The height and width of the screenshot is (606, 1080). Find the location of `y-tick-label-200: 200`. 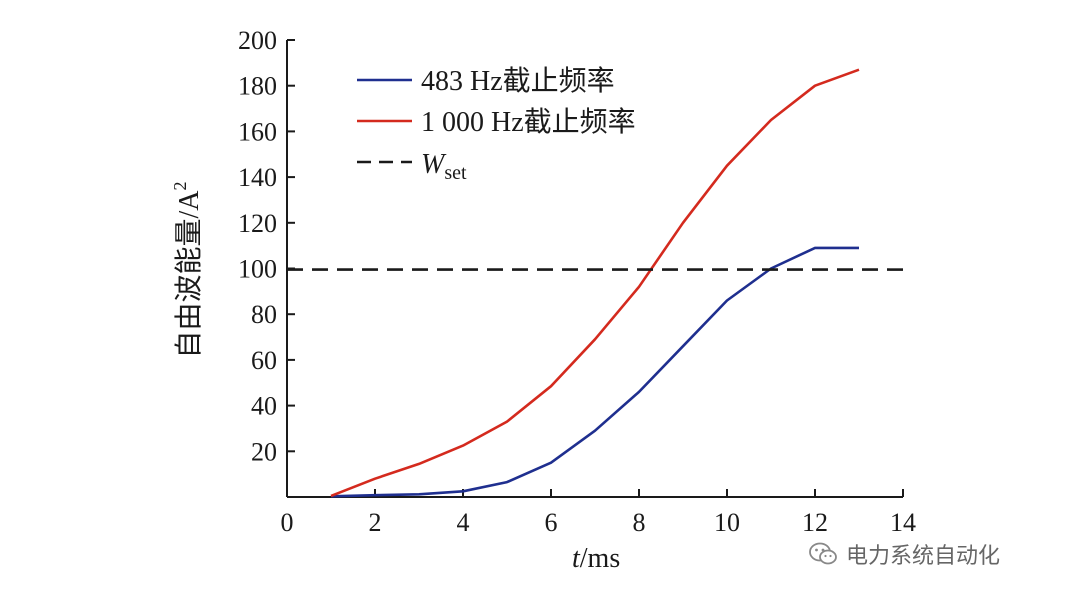

y-tick-label-200: 200 is located at coordinates (257, 40).